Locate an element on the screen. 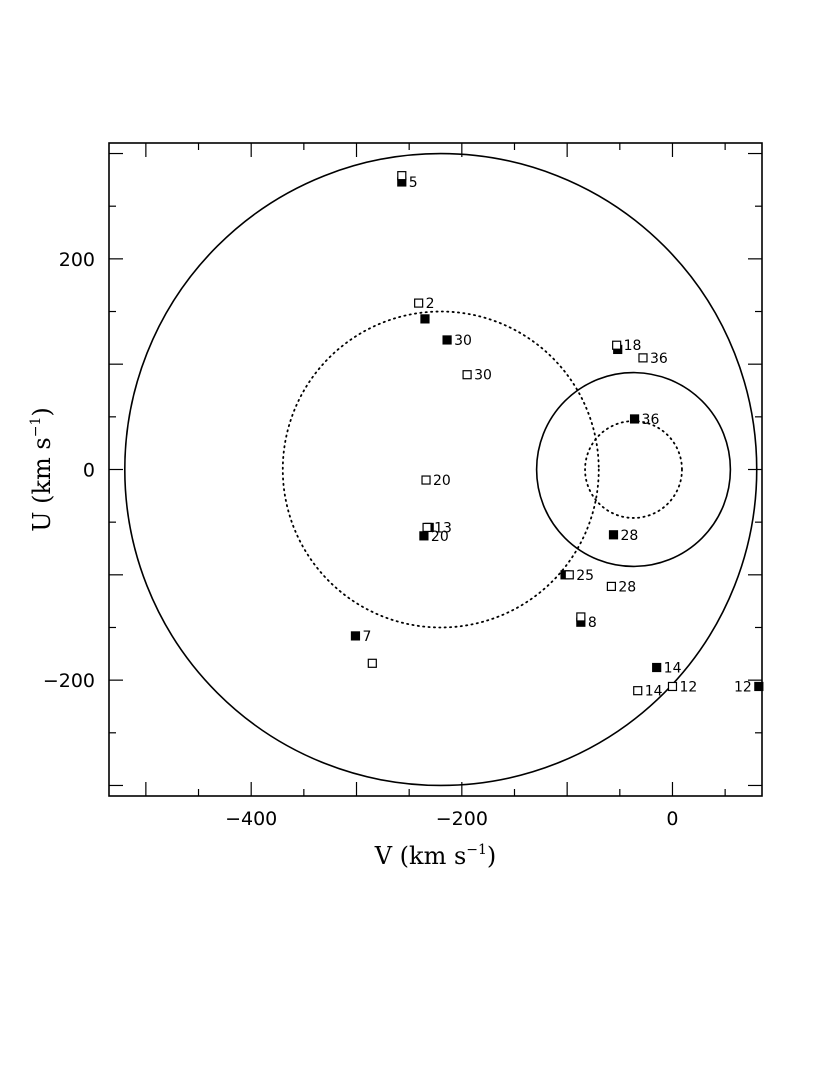 Image resolution: width=830 pixels, height=1075 pixels. point-label: 2 is located at coordinates (430, 304).